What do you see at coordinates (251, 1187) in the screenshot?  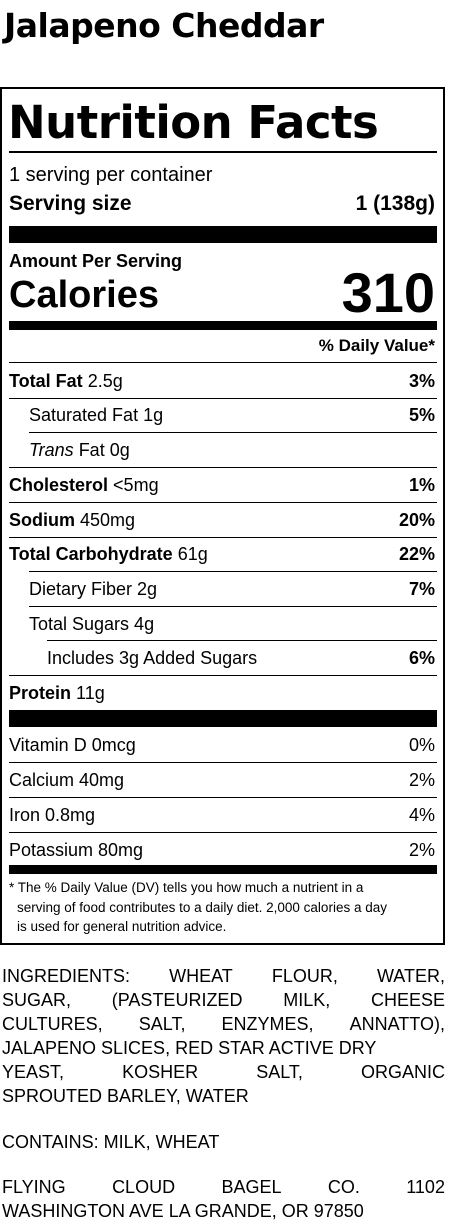 I see `word: BAGEL` at bounding box center [251, 1187].